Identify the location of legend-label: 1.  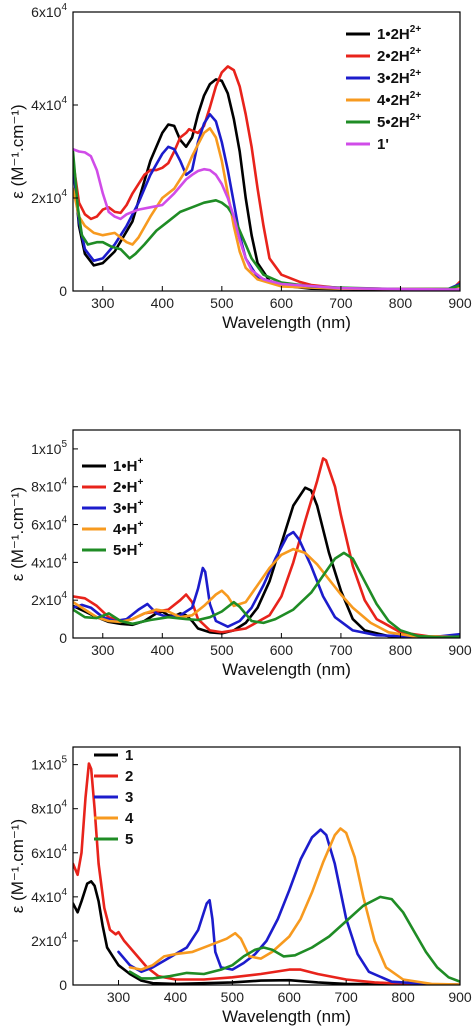
(129, 755).